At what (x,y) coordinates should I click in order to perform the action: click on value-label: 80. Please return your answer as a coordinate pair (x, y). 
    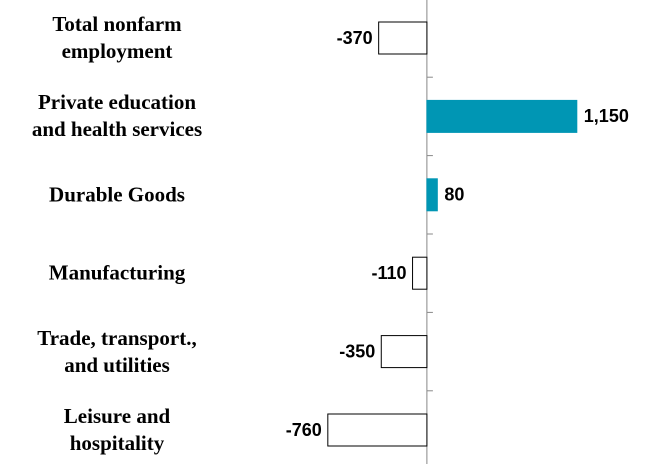
    Looking at the image, I should click on (454, 195).